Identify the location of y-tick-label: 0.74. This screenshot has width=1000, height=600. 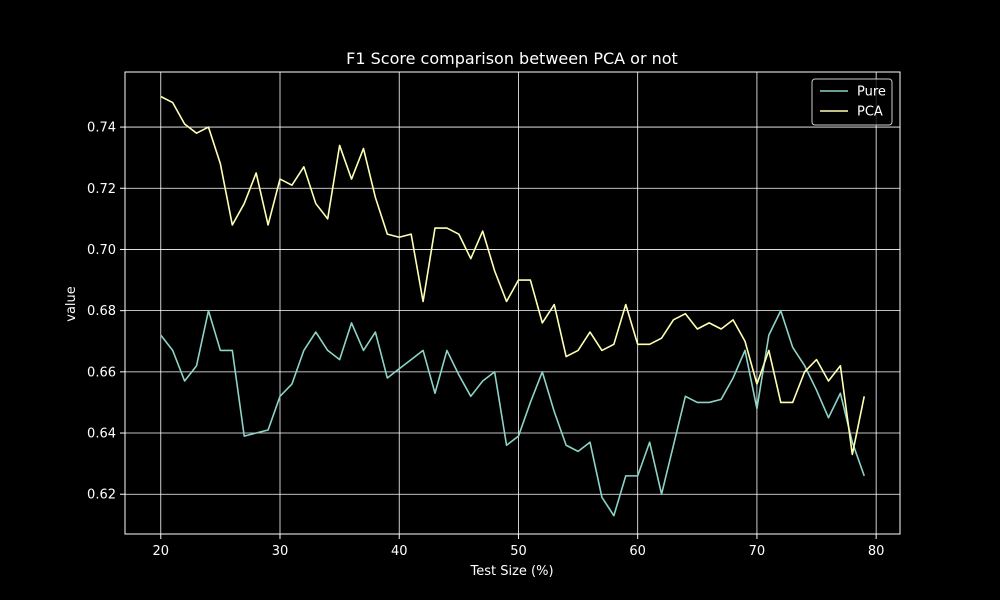
(101, 128).